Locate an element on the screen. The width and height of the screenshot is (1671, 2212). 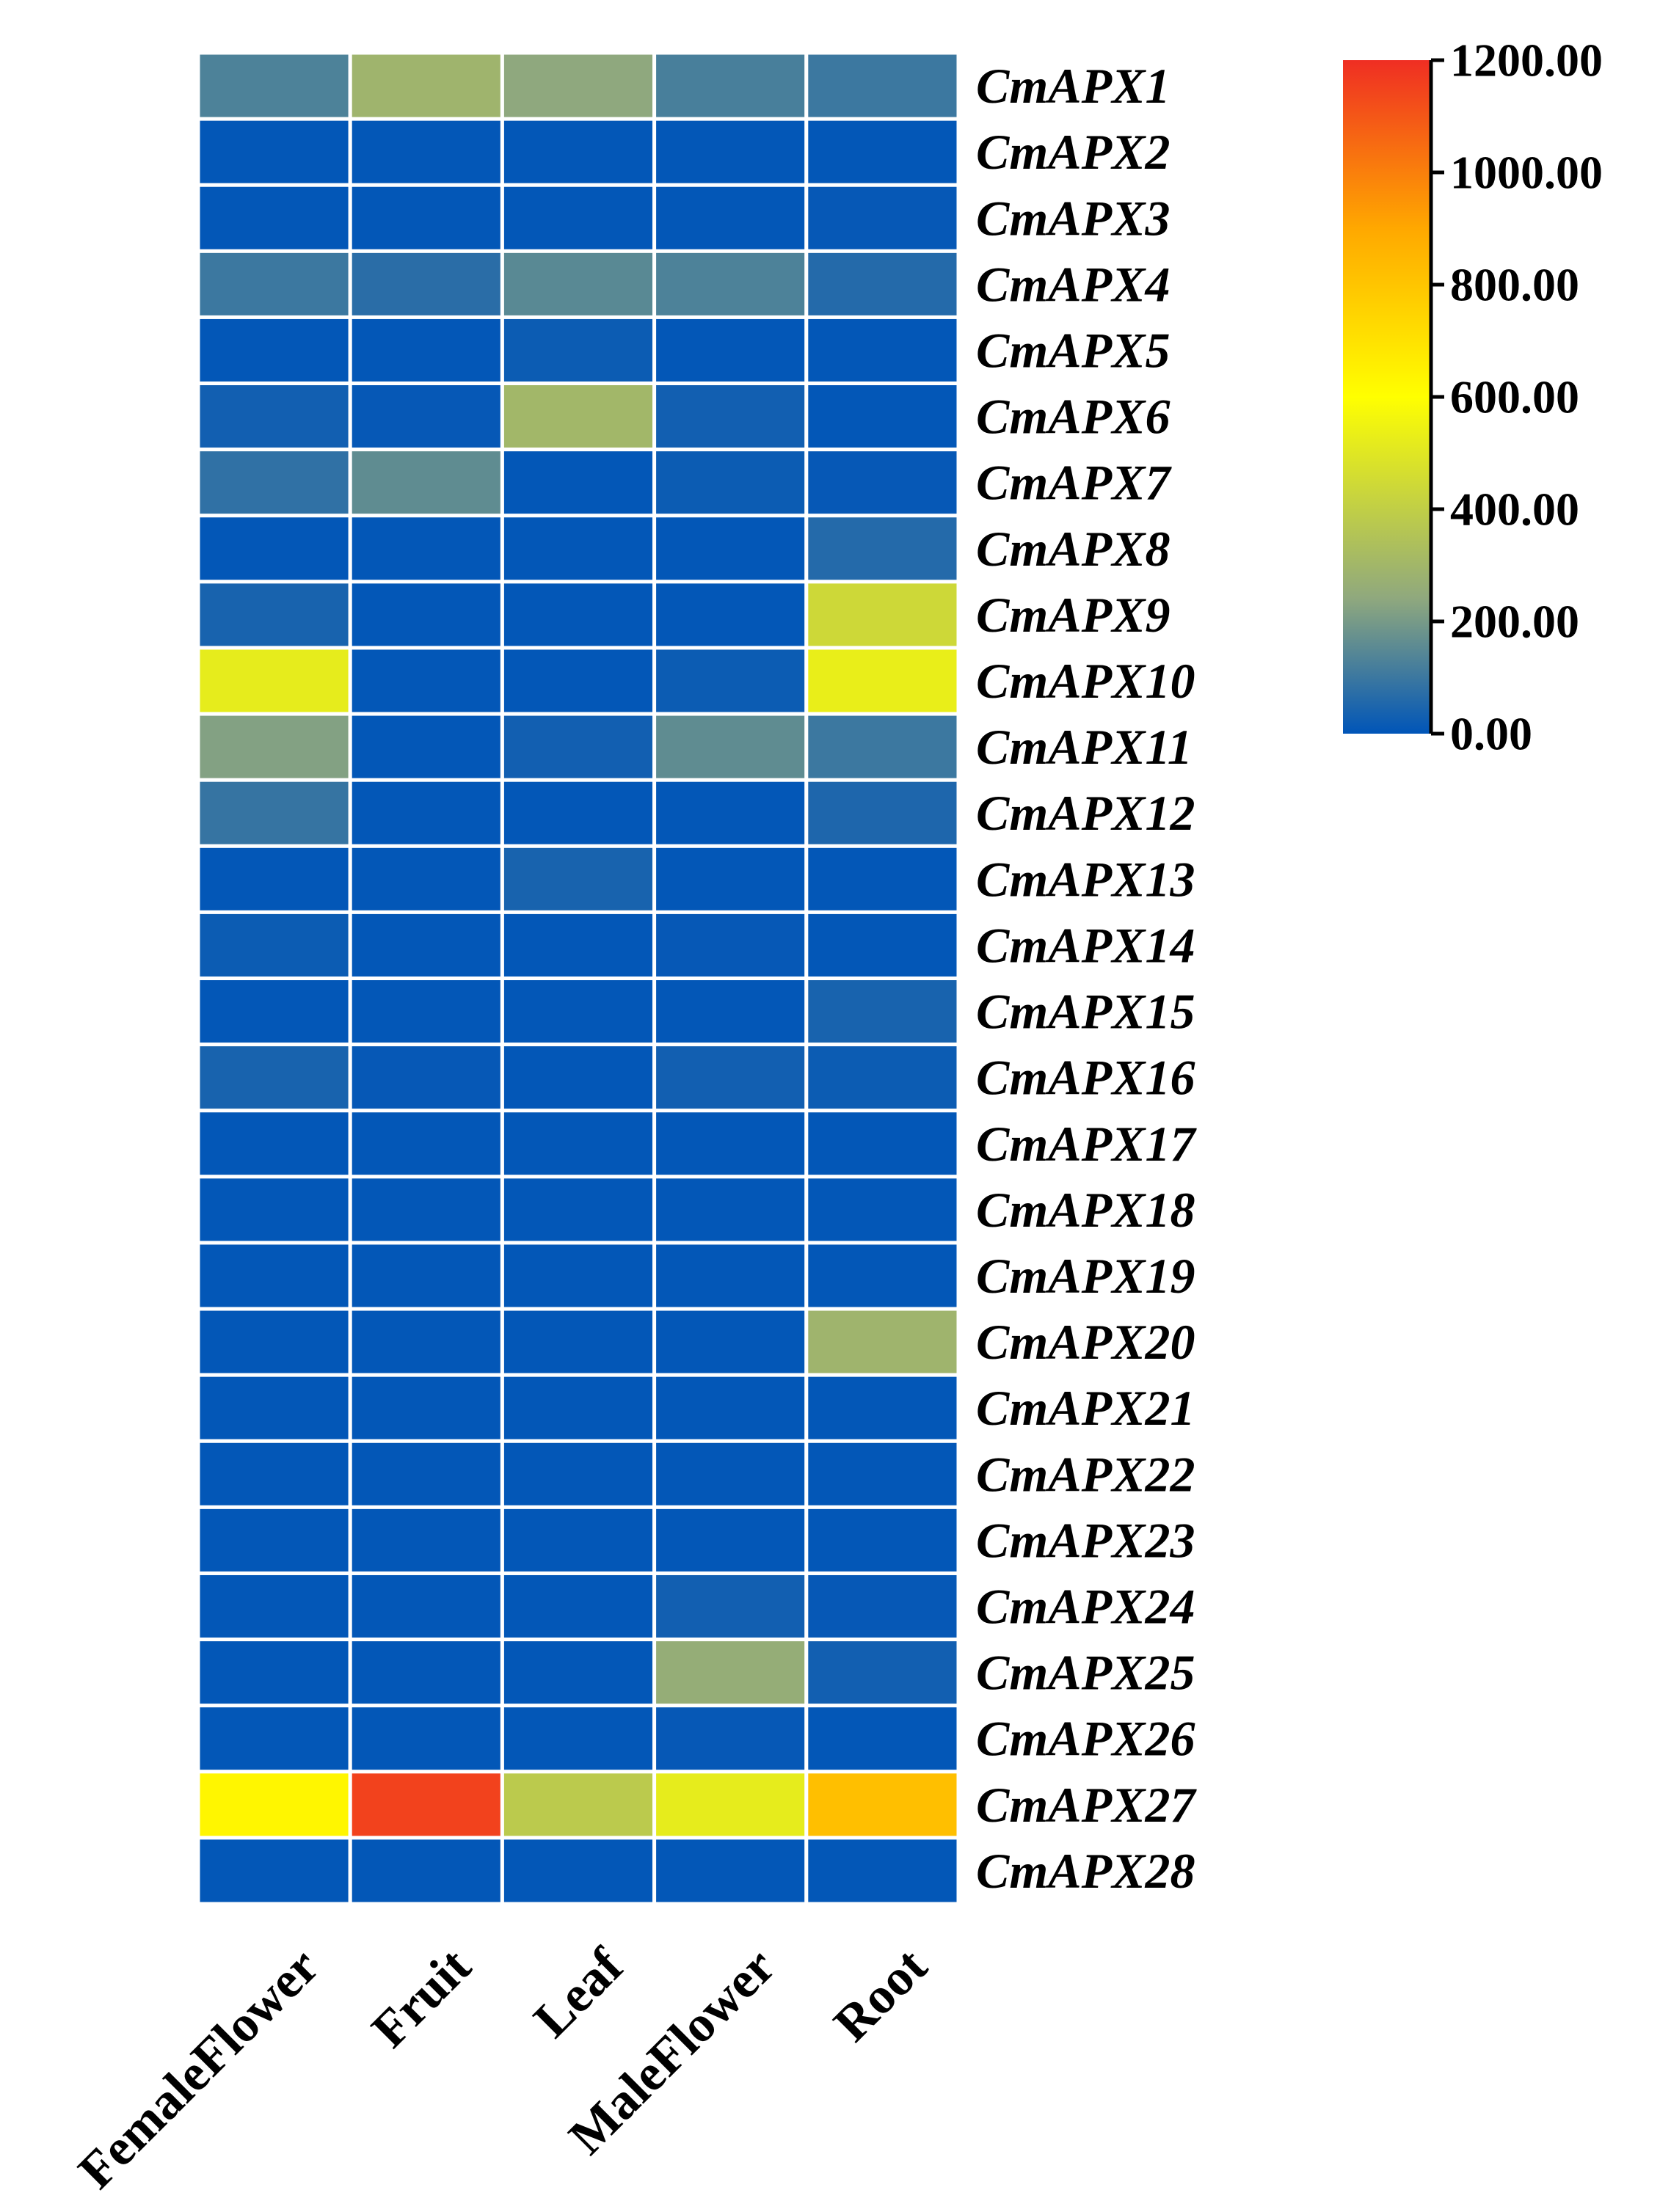
heatmap-cell-CmAPX6-FemaleFlower is located at coordinates (274, 417).